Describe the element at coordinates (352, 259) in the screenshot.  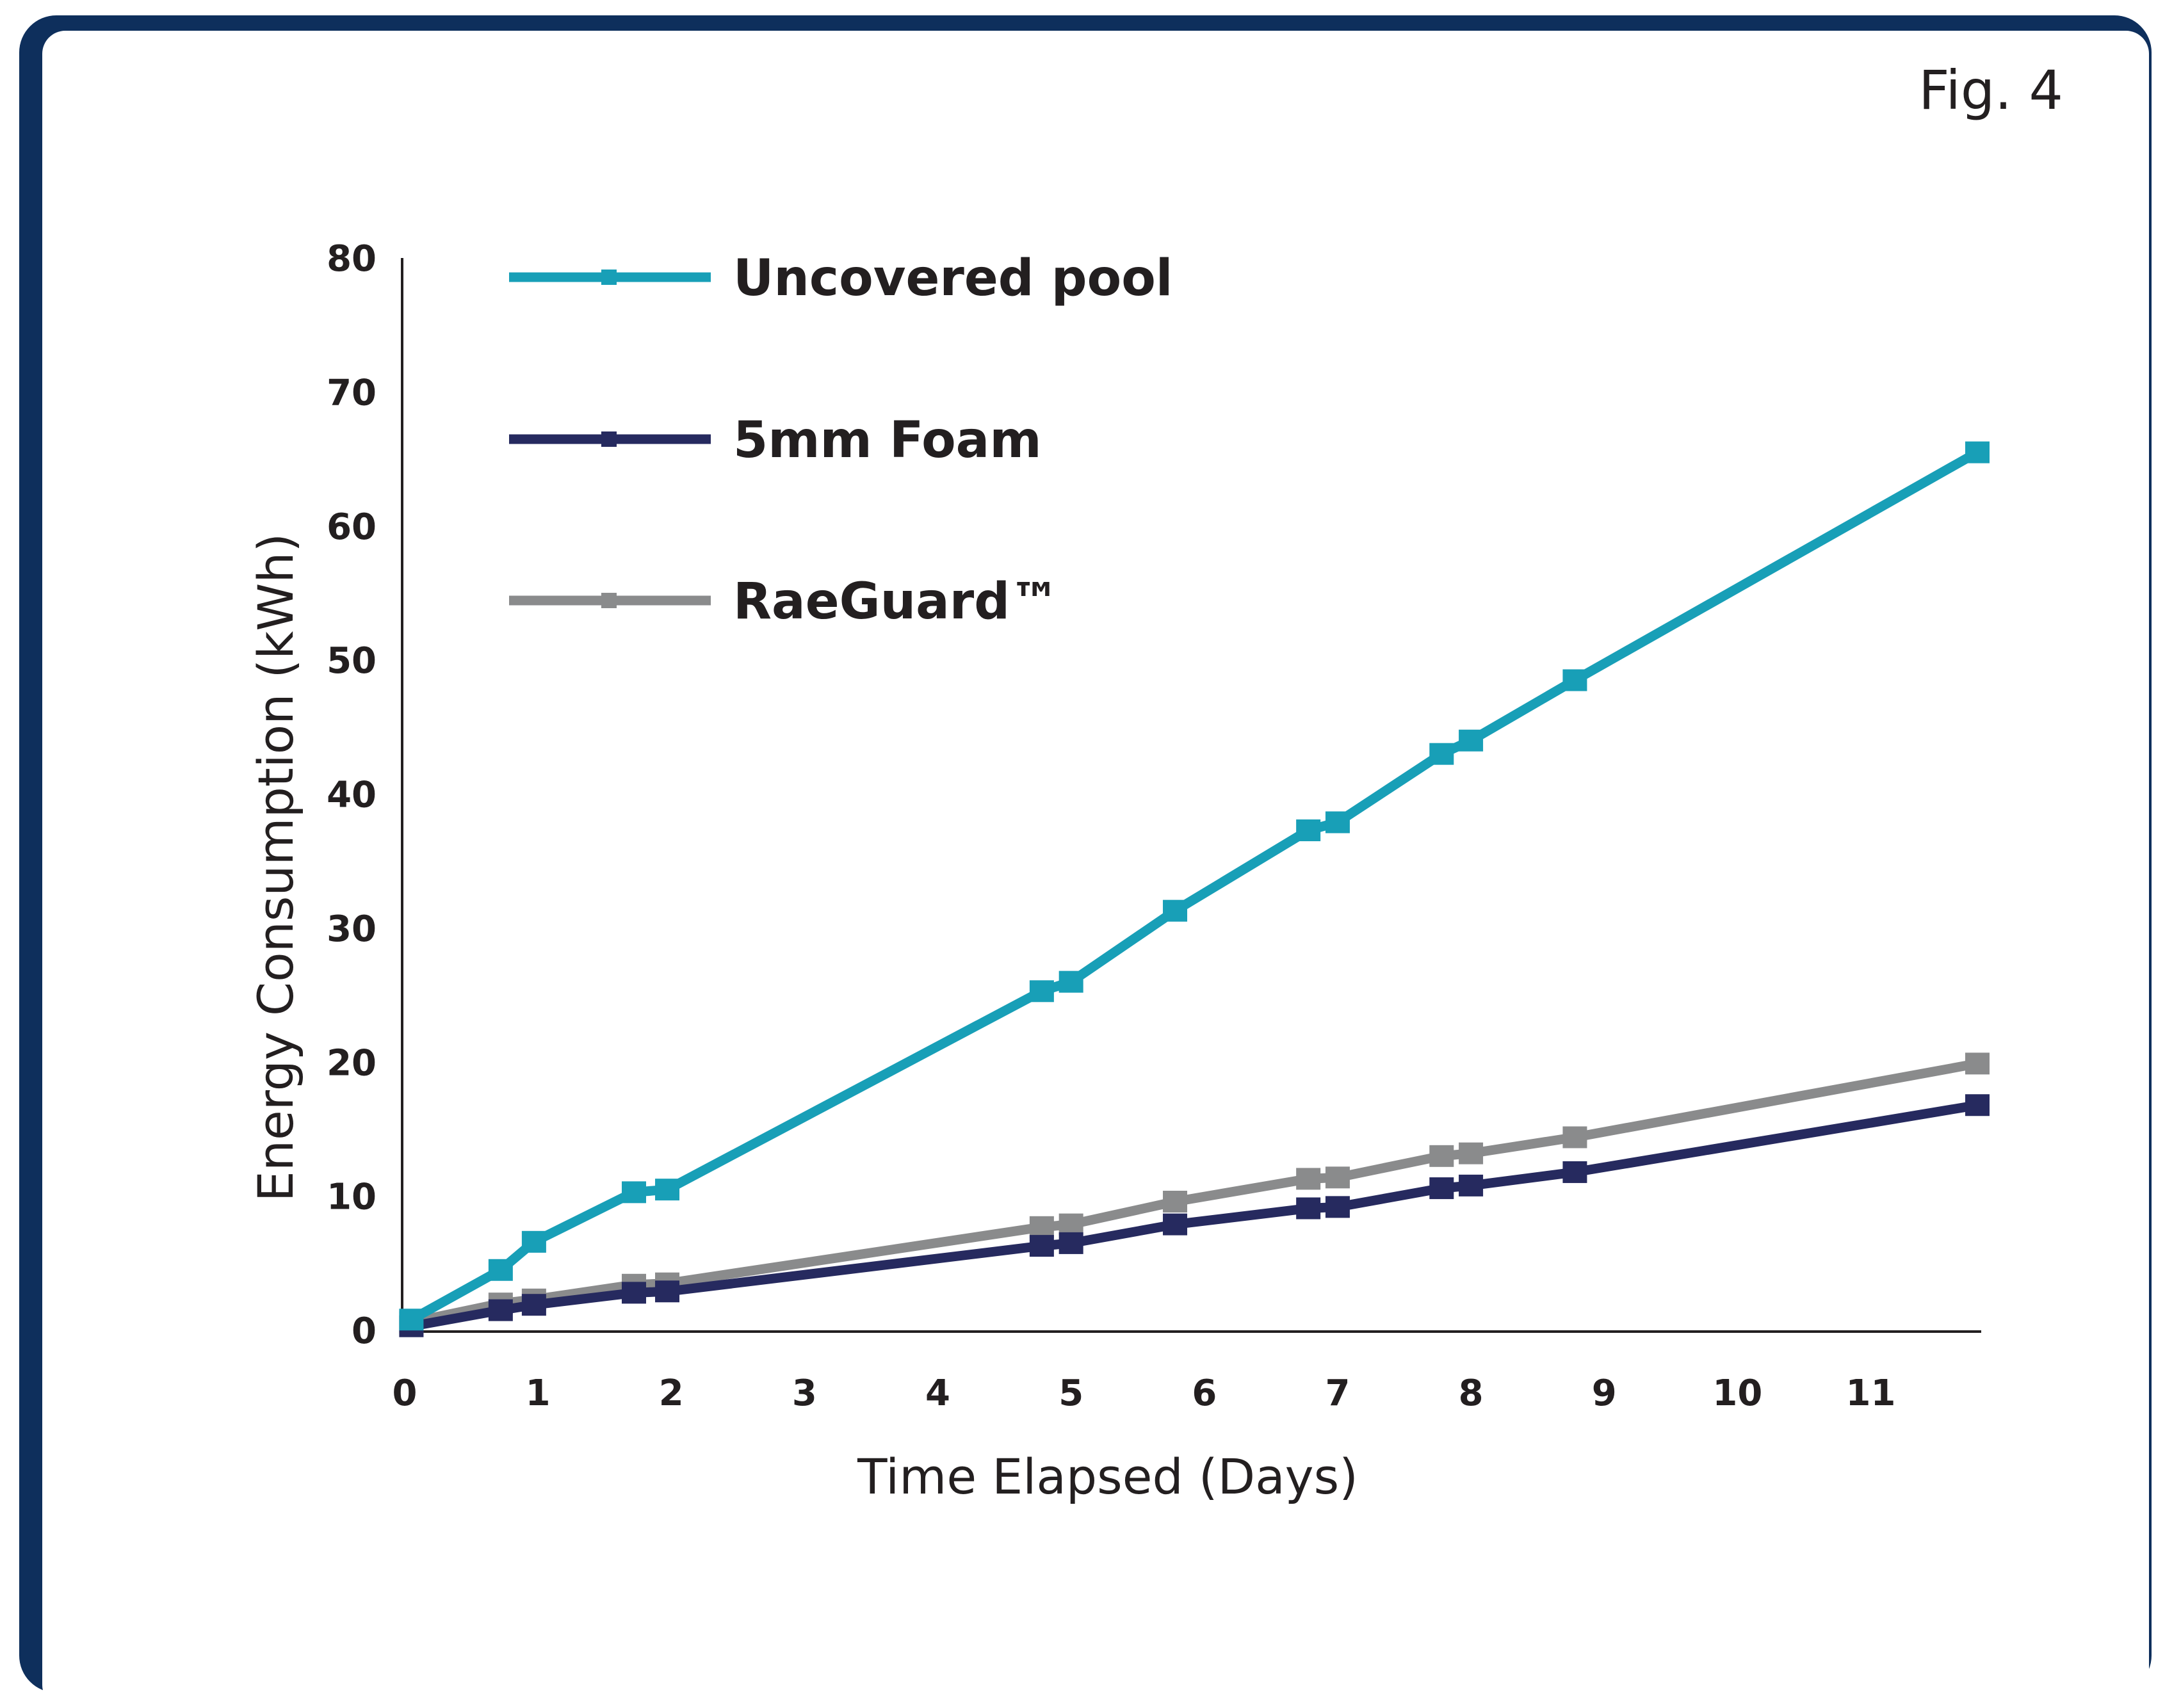
I see `y-tick-label: 80` at that location.